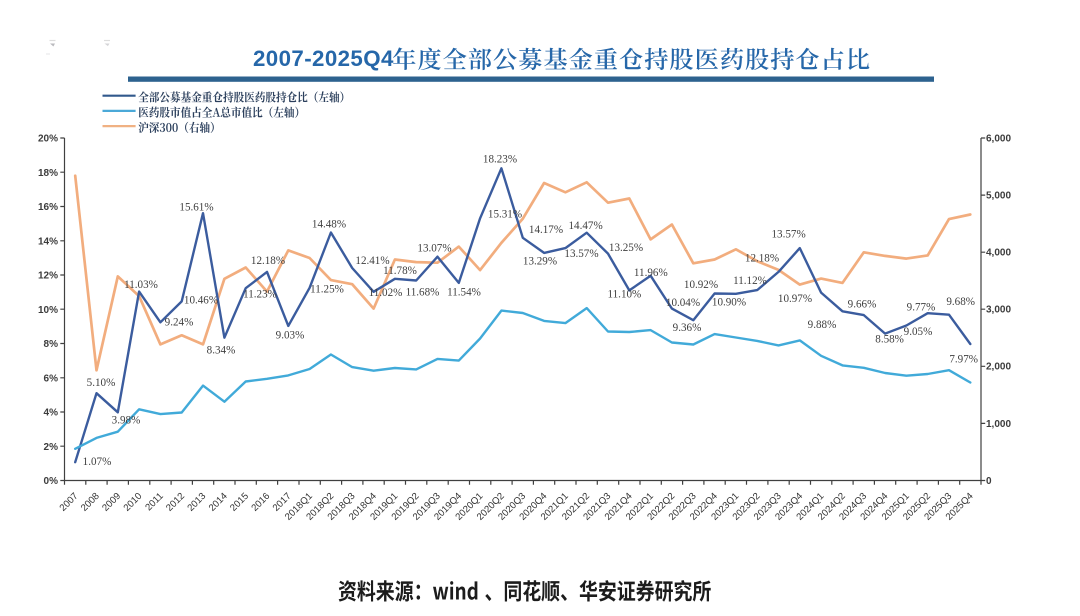 The height and width of the screenshot is (616, 1080). What do you see at coordinates (889, 339) in the screenshot?
I see `svg-text: 8.58%` at bounding box center [889, 339].